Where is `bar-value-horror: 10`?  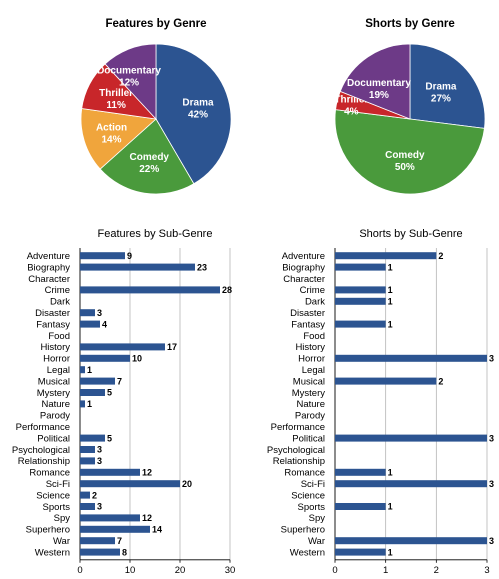 bar-value-horror: 10 is located at coordinates (137, 359).